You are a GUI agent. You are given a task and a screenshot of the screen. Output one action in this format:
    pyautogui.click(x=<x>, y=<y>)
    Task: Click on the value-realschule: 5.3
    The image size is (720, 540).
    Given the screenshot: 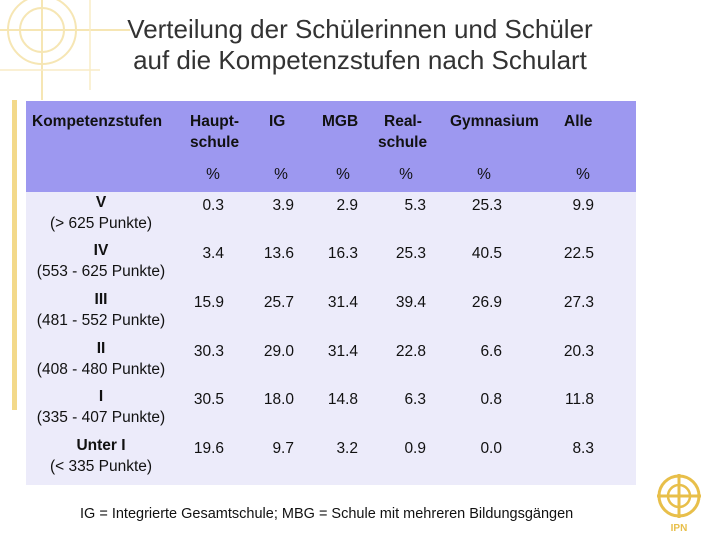 What is the action you would take?
    pyautogui.click(x=415, y=205)
    